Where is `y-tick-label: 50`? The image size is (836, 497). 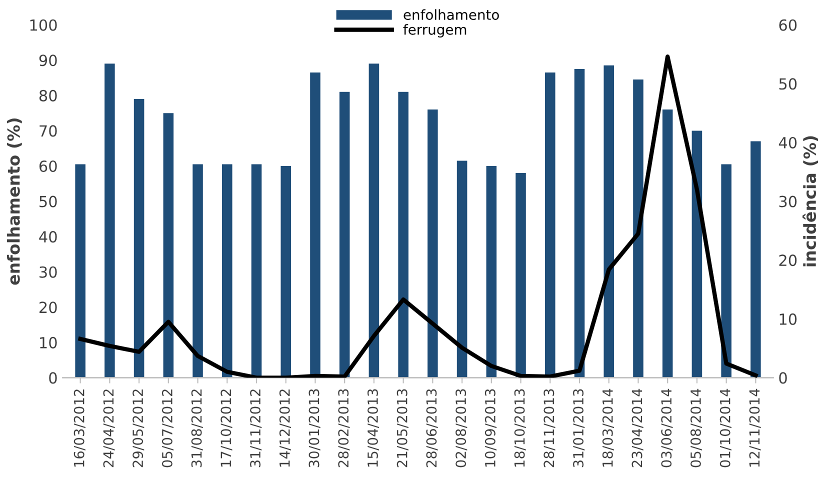
y-tick-label: 50 is located at coordinates (48, 202).